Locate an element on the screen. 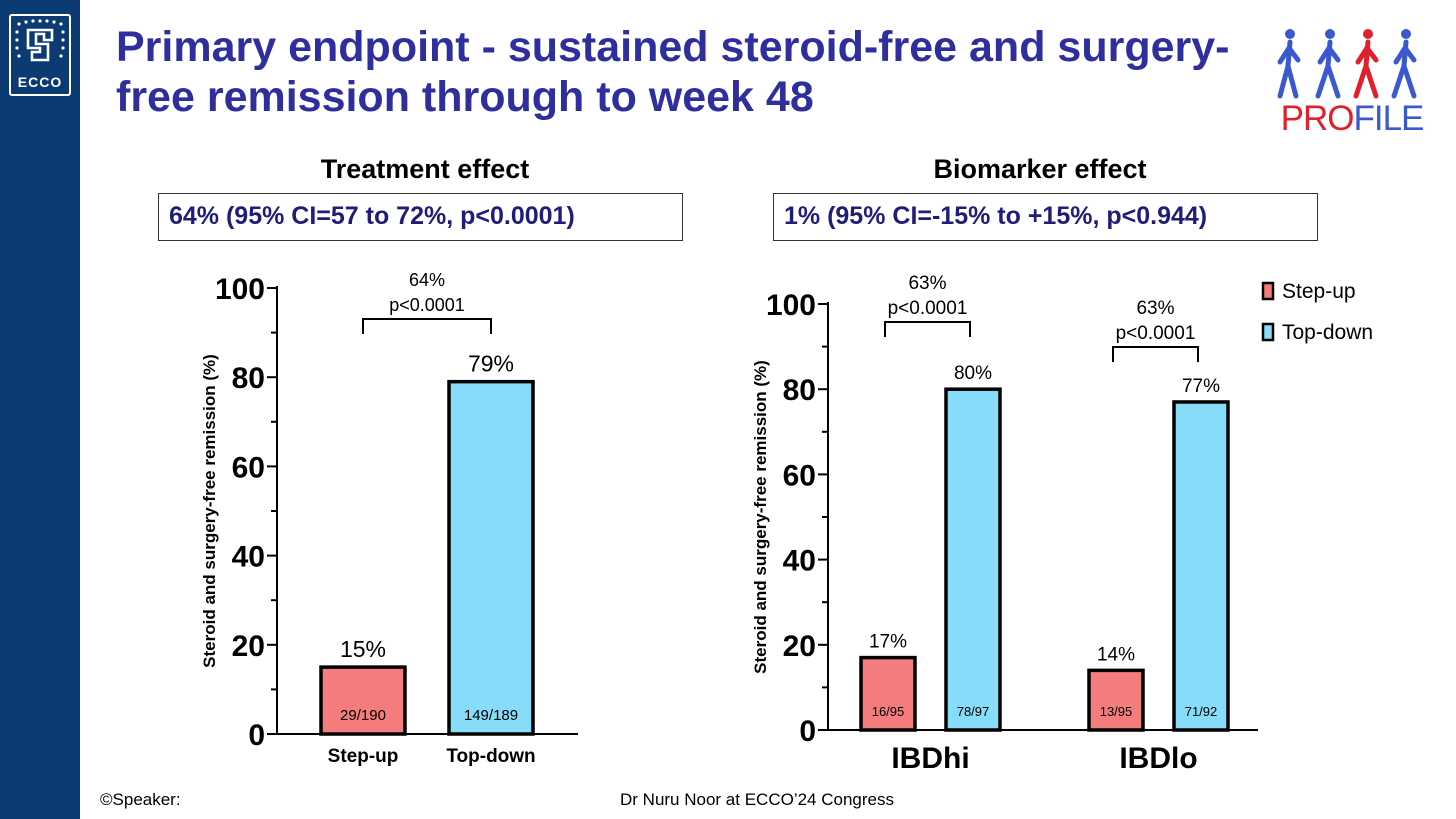 The width and height of the screenshot is (1456, 819). treatment-comparison-bracket is located at coordinates (427, 326).